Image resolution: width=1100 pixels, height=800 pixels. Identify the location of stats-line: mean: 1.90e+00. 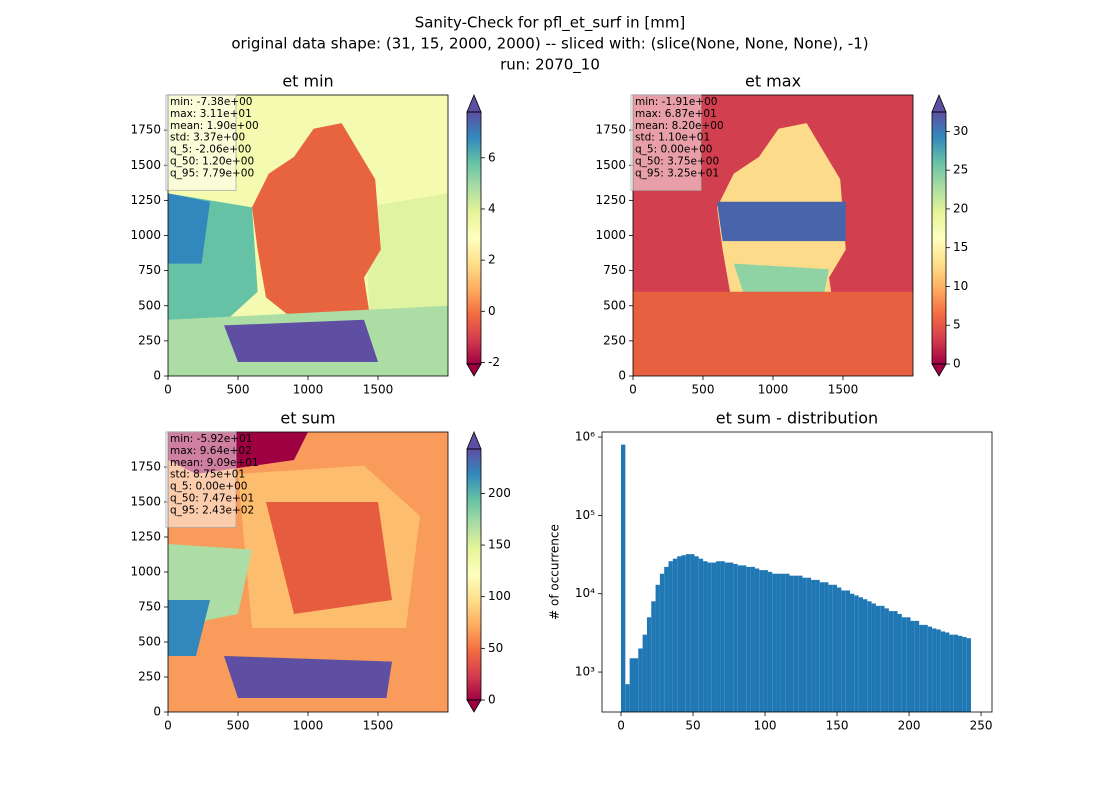
(214, 126).